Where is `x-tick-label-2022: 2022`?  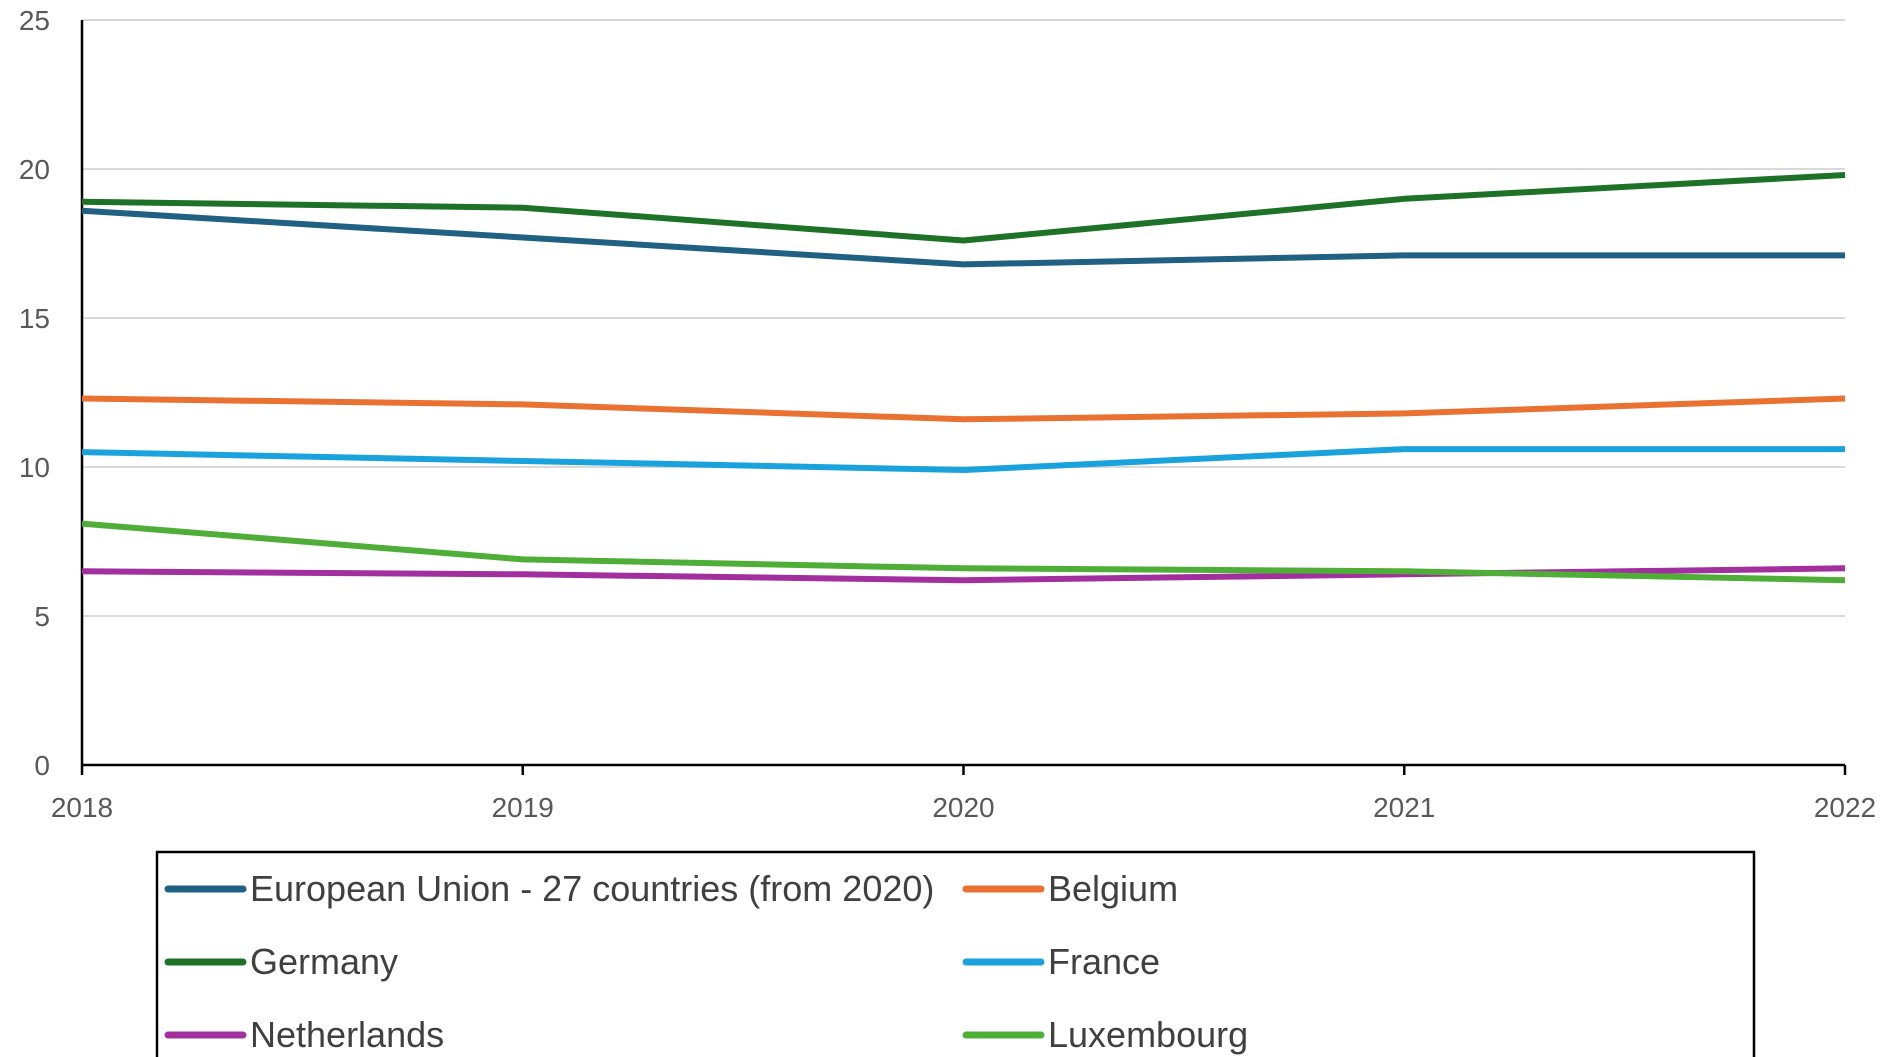 x-tick-label-2022: 2022 is located at coordinates (1845, 807).